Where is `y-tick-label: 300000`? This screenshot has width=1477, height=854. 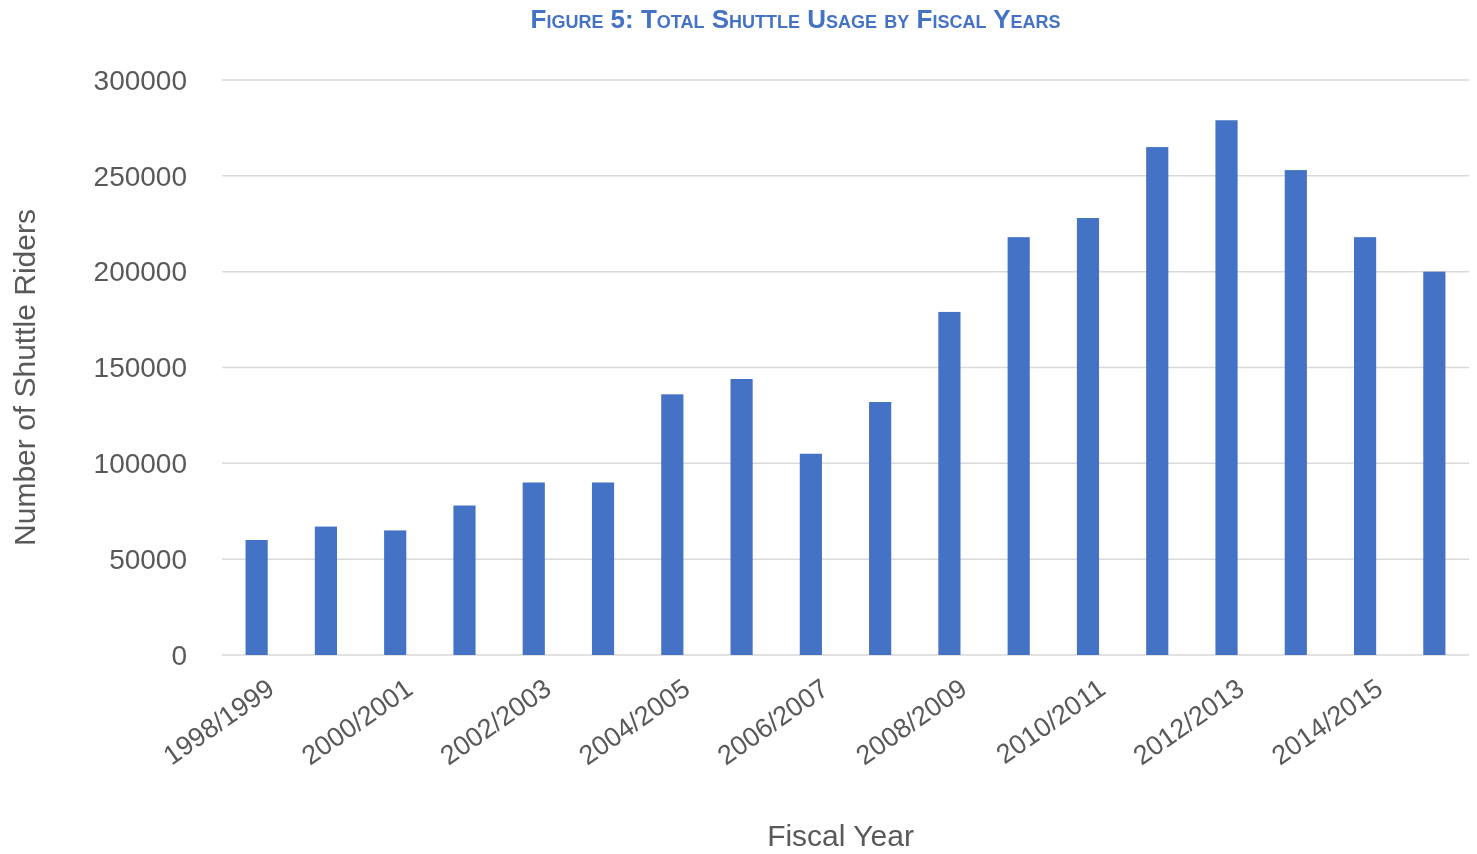
y-tick-label: 300000 is located at coordinates (140, 80).